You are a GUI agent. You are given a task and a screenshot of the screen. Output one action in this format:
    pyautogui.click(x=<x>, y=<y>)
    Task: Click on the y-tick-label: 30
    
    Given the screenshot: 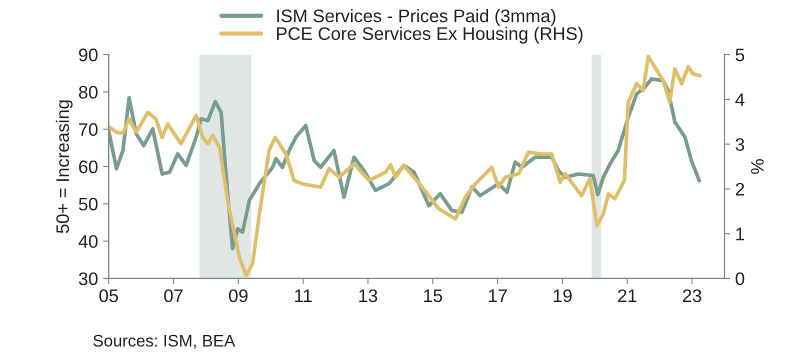 What is the action you would take?
    pyautogui.click(x=88, y=279)
    